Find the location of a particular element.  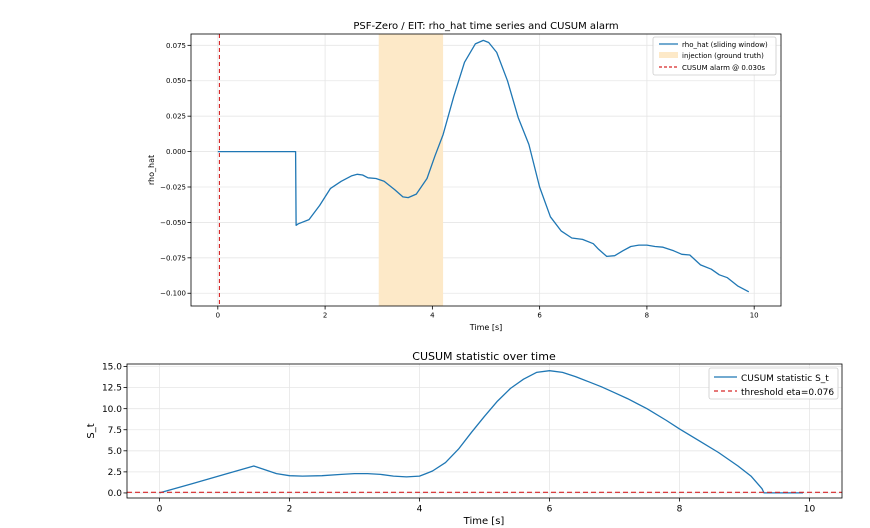

rho-hat-x-axis-label: Time [s] is located at coordinates (486, 327).